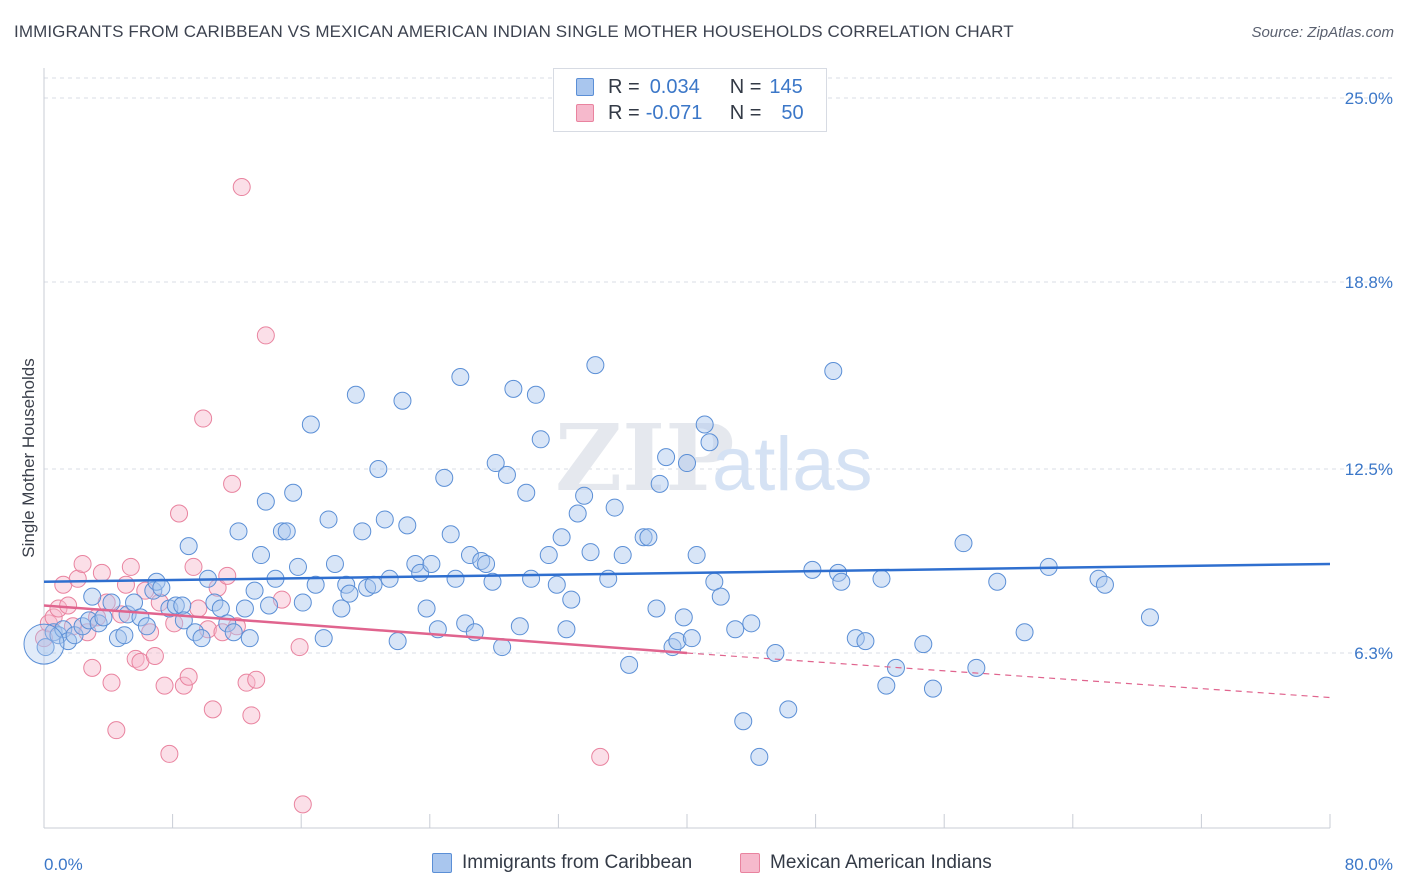 Image resolution: width=1406 pixels, height=892 pixels. What do you see at coordinates (28, 457) in the screenshot?
I see `y-axis-label: Single Mother Households` at bounding box center [28, 457].